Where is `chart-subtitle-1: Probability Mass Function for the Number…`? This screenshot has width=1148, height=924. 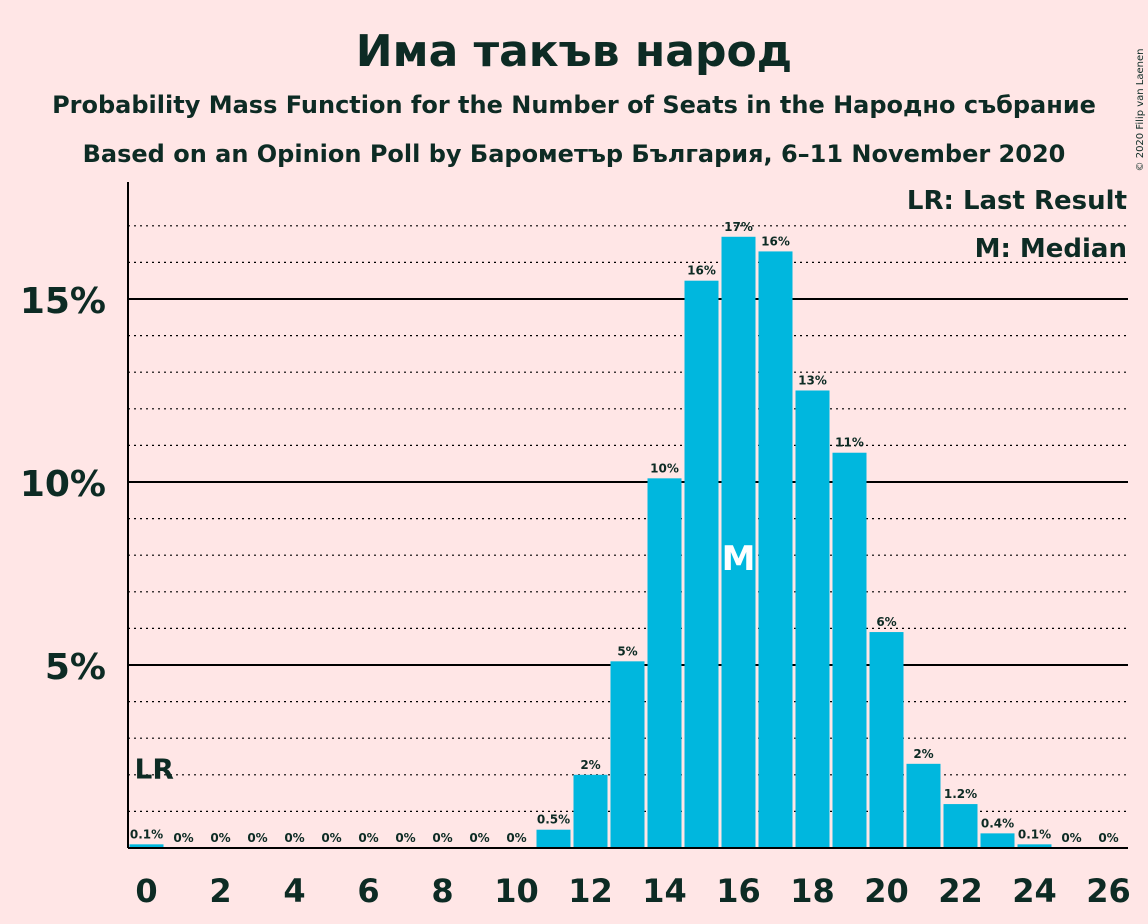 chart-subtitle-1: Probability Mass Function for the Number… is located at coordinates (574, 105).